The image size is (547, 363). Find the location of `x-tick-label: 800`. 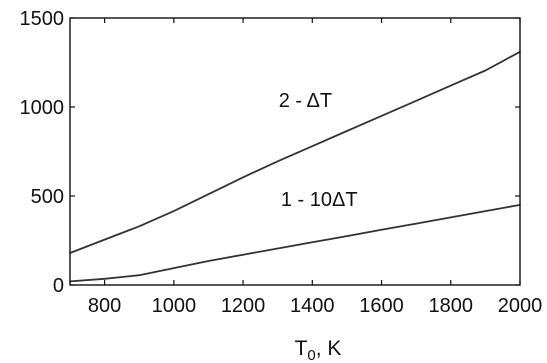

x-tick-label: 800 is located at coordinates (104, 306).